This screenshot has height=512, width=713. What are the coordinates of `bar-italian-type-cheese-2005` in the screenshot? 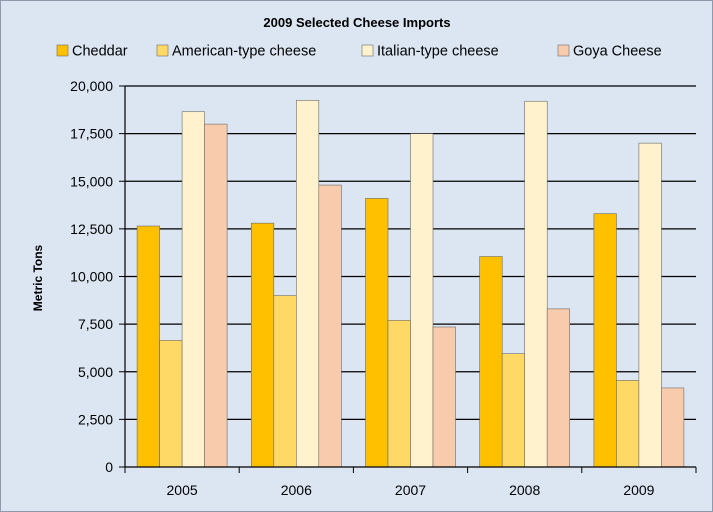 It's located at (193, 289).